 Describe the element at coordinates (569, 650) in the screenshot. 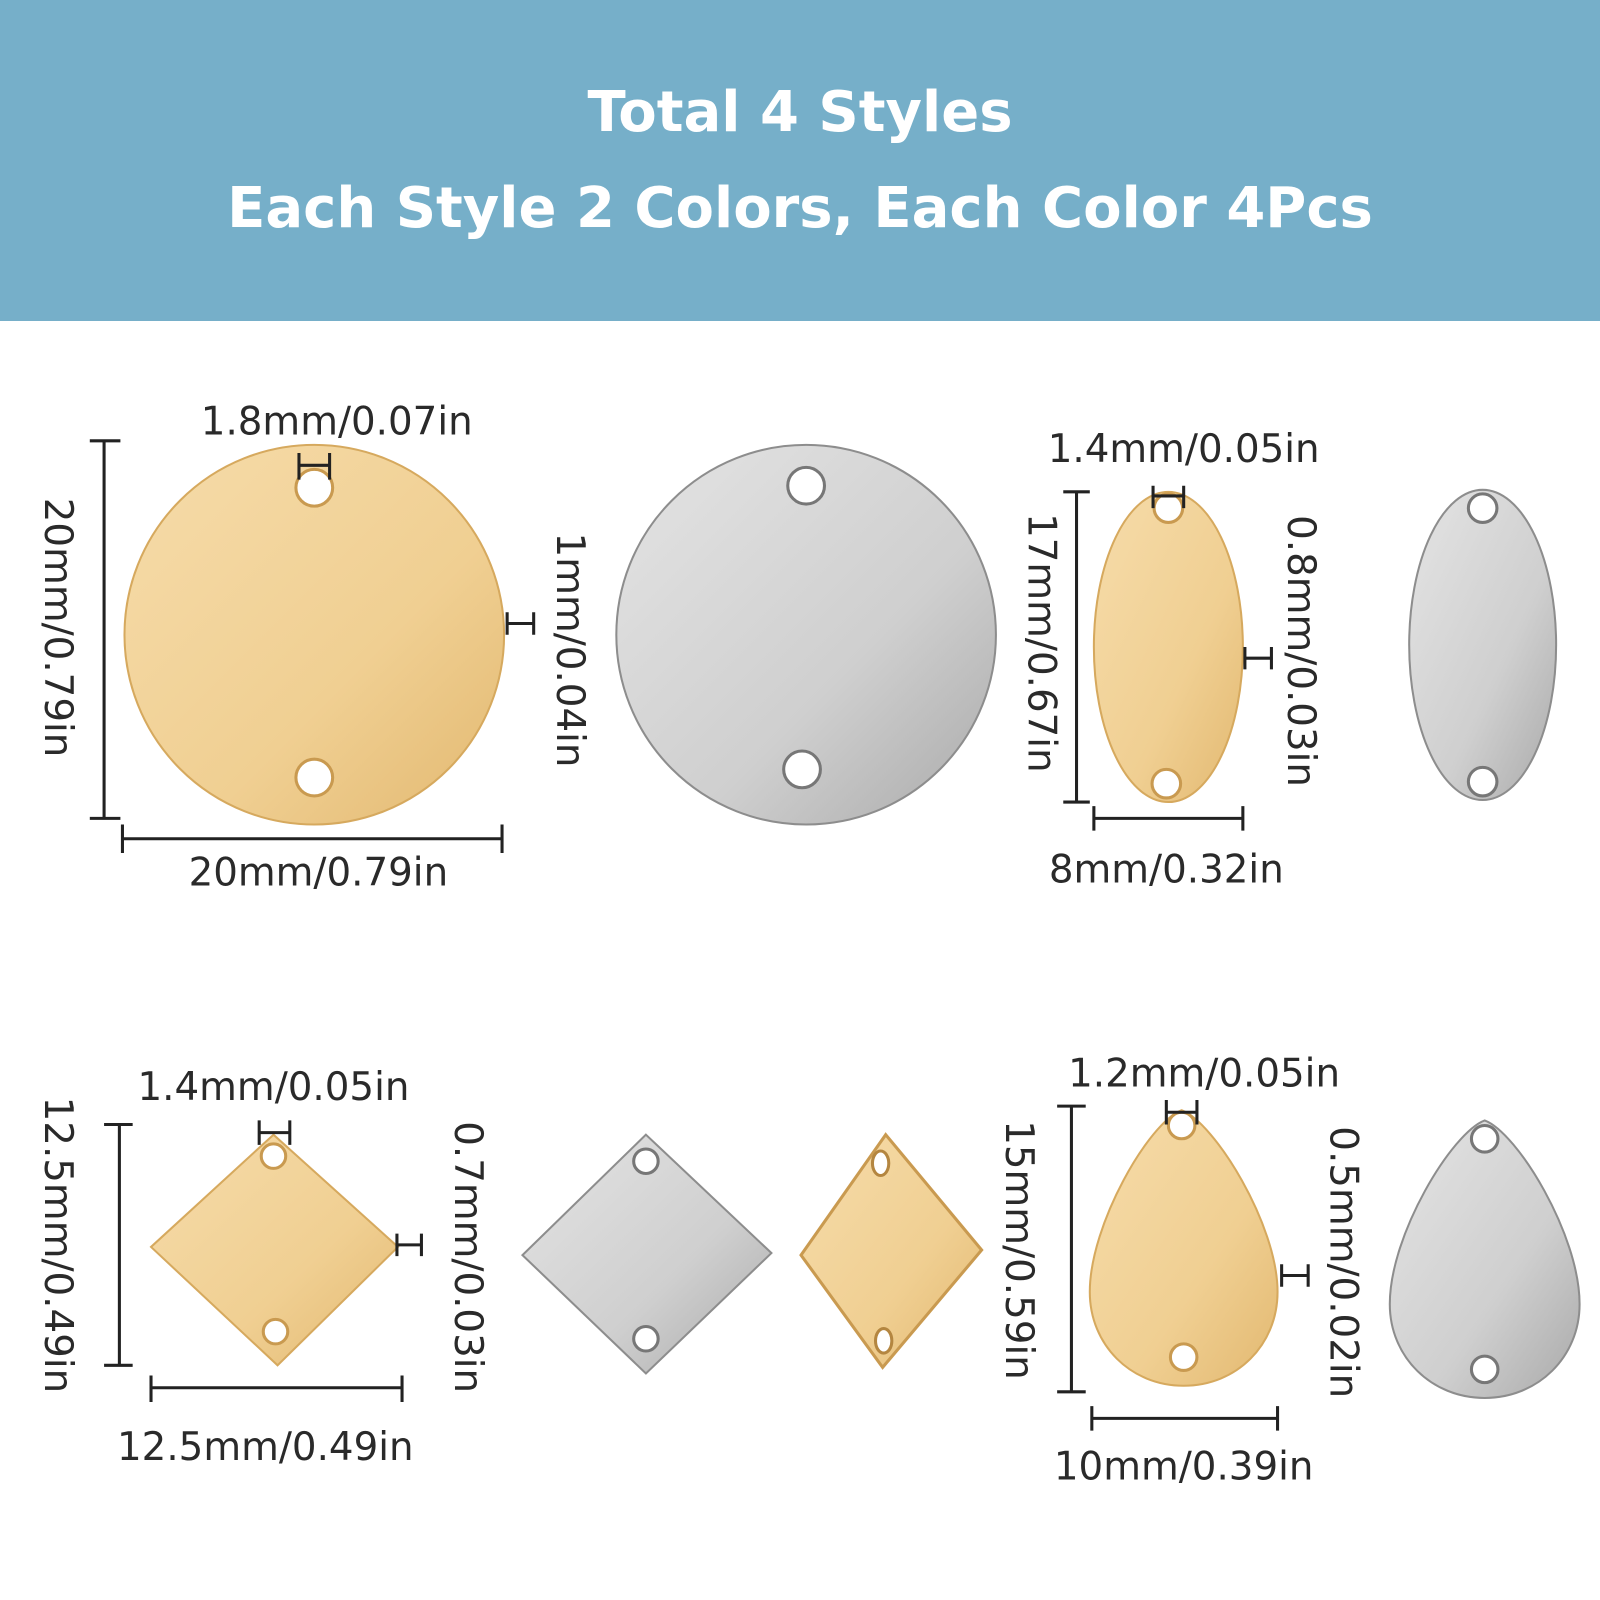

I see `round-thickness-label: 1mm/0.04in` at that location.